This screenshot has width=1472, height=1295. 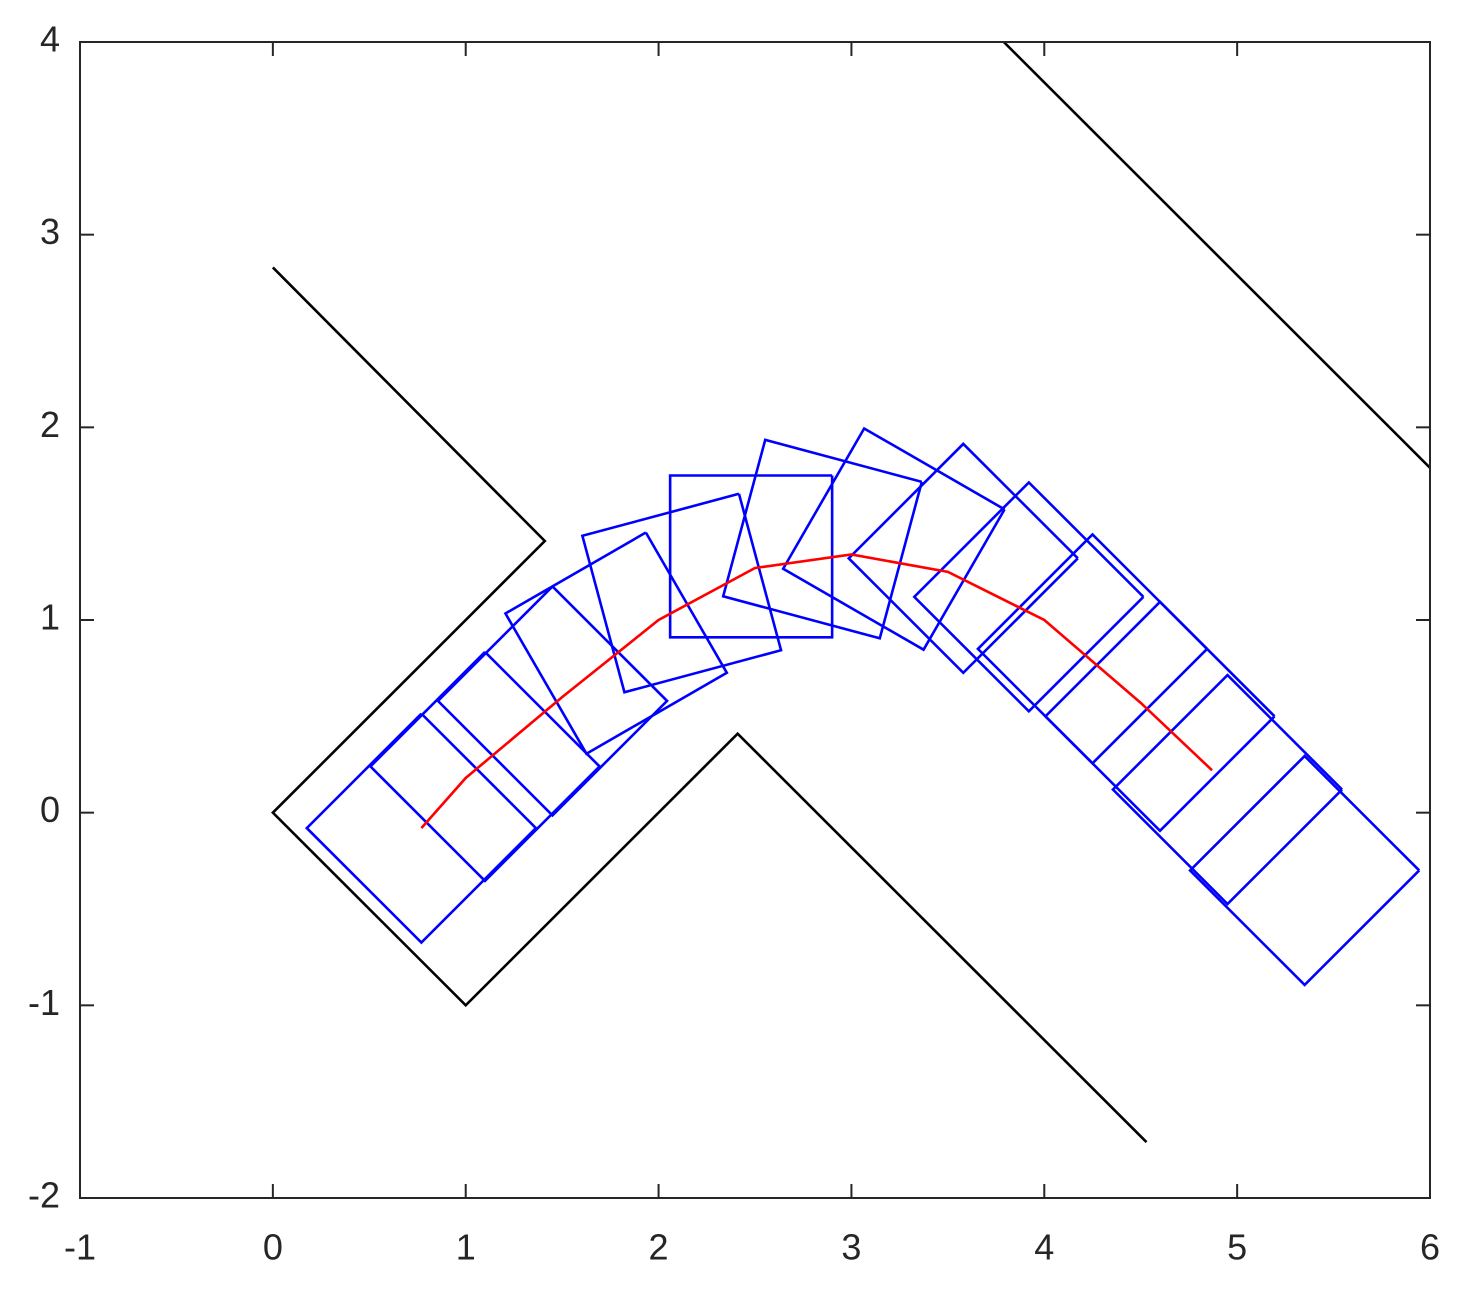 I want to click on y-tick-label: -1, so click(x=44, y=1002).